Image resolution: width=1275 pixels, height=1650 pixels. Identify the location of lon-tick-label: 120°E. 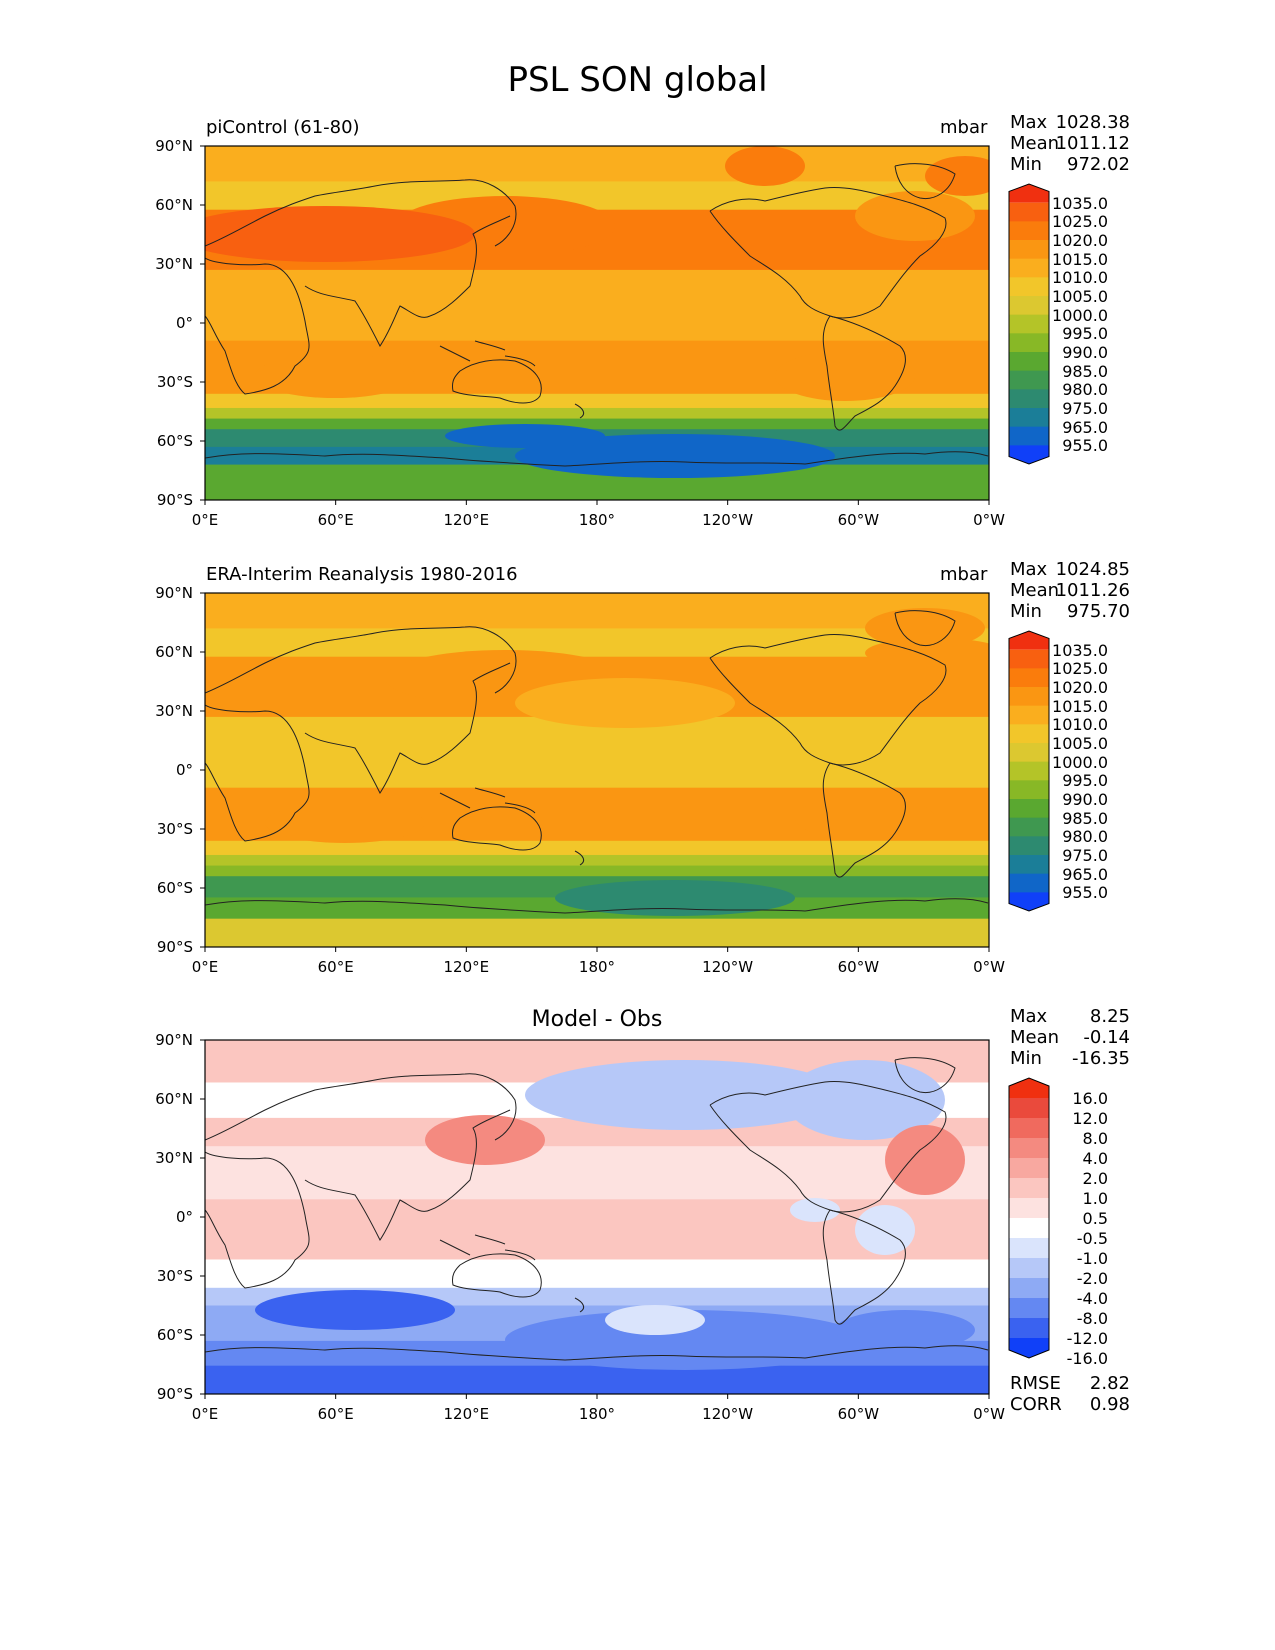
(466, 1414).